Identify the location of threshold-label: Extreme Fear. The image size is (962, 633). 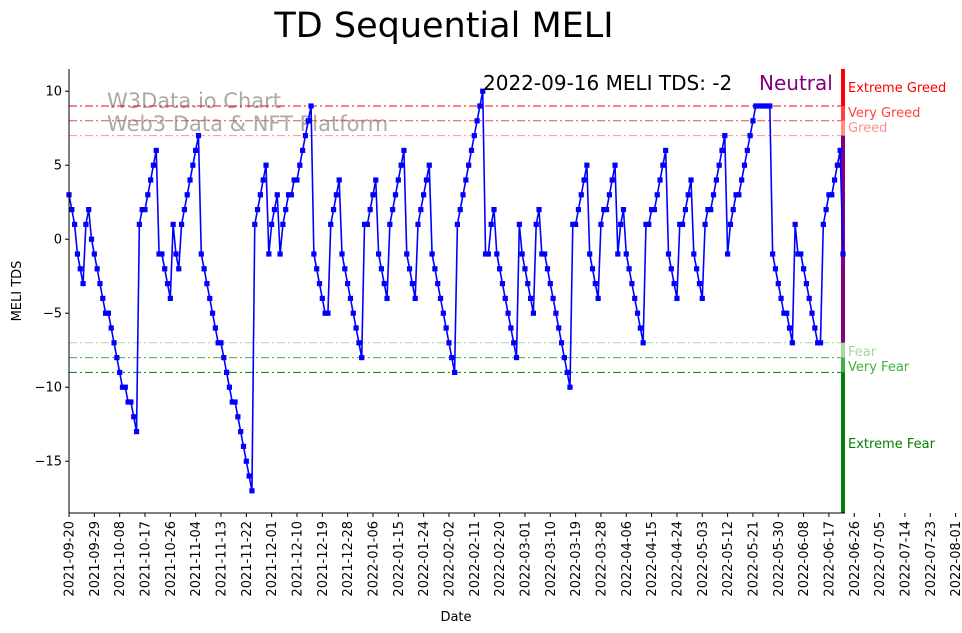
(892, 444).